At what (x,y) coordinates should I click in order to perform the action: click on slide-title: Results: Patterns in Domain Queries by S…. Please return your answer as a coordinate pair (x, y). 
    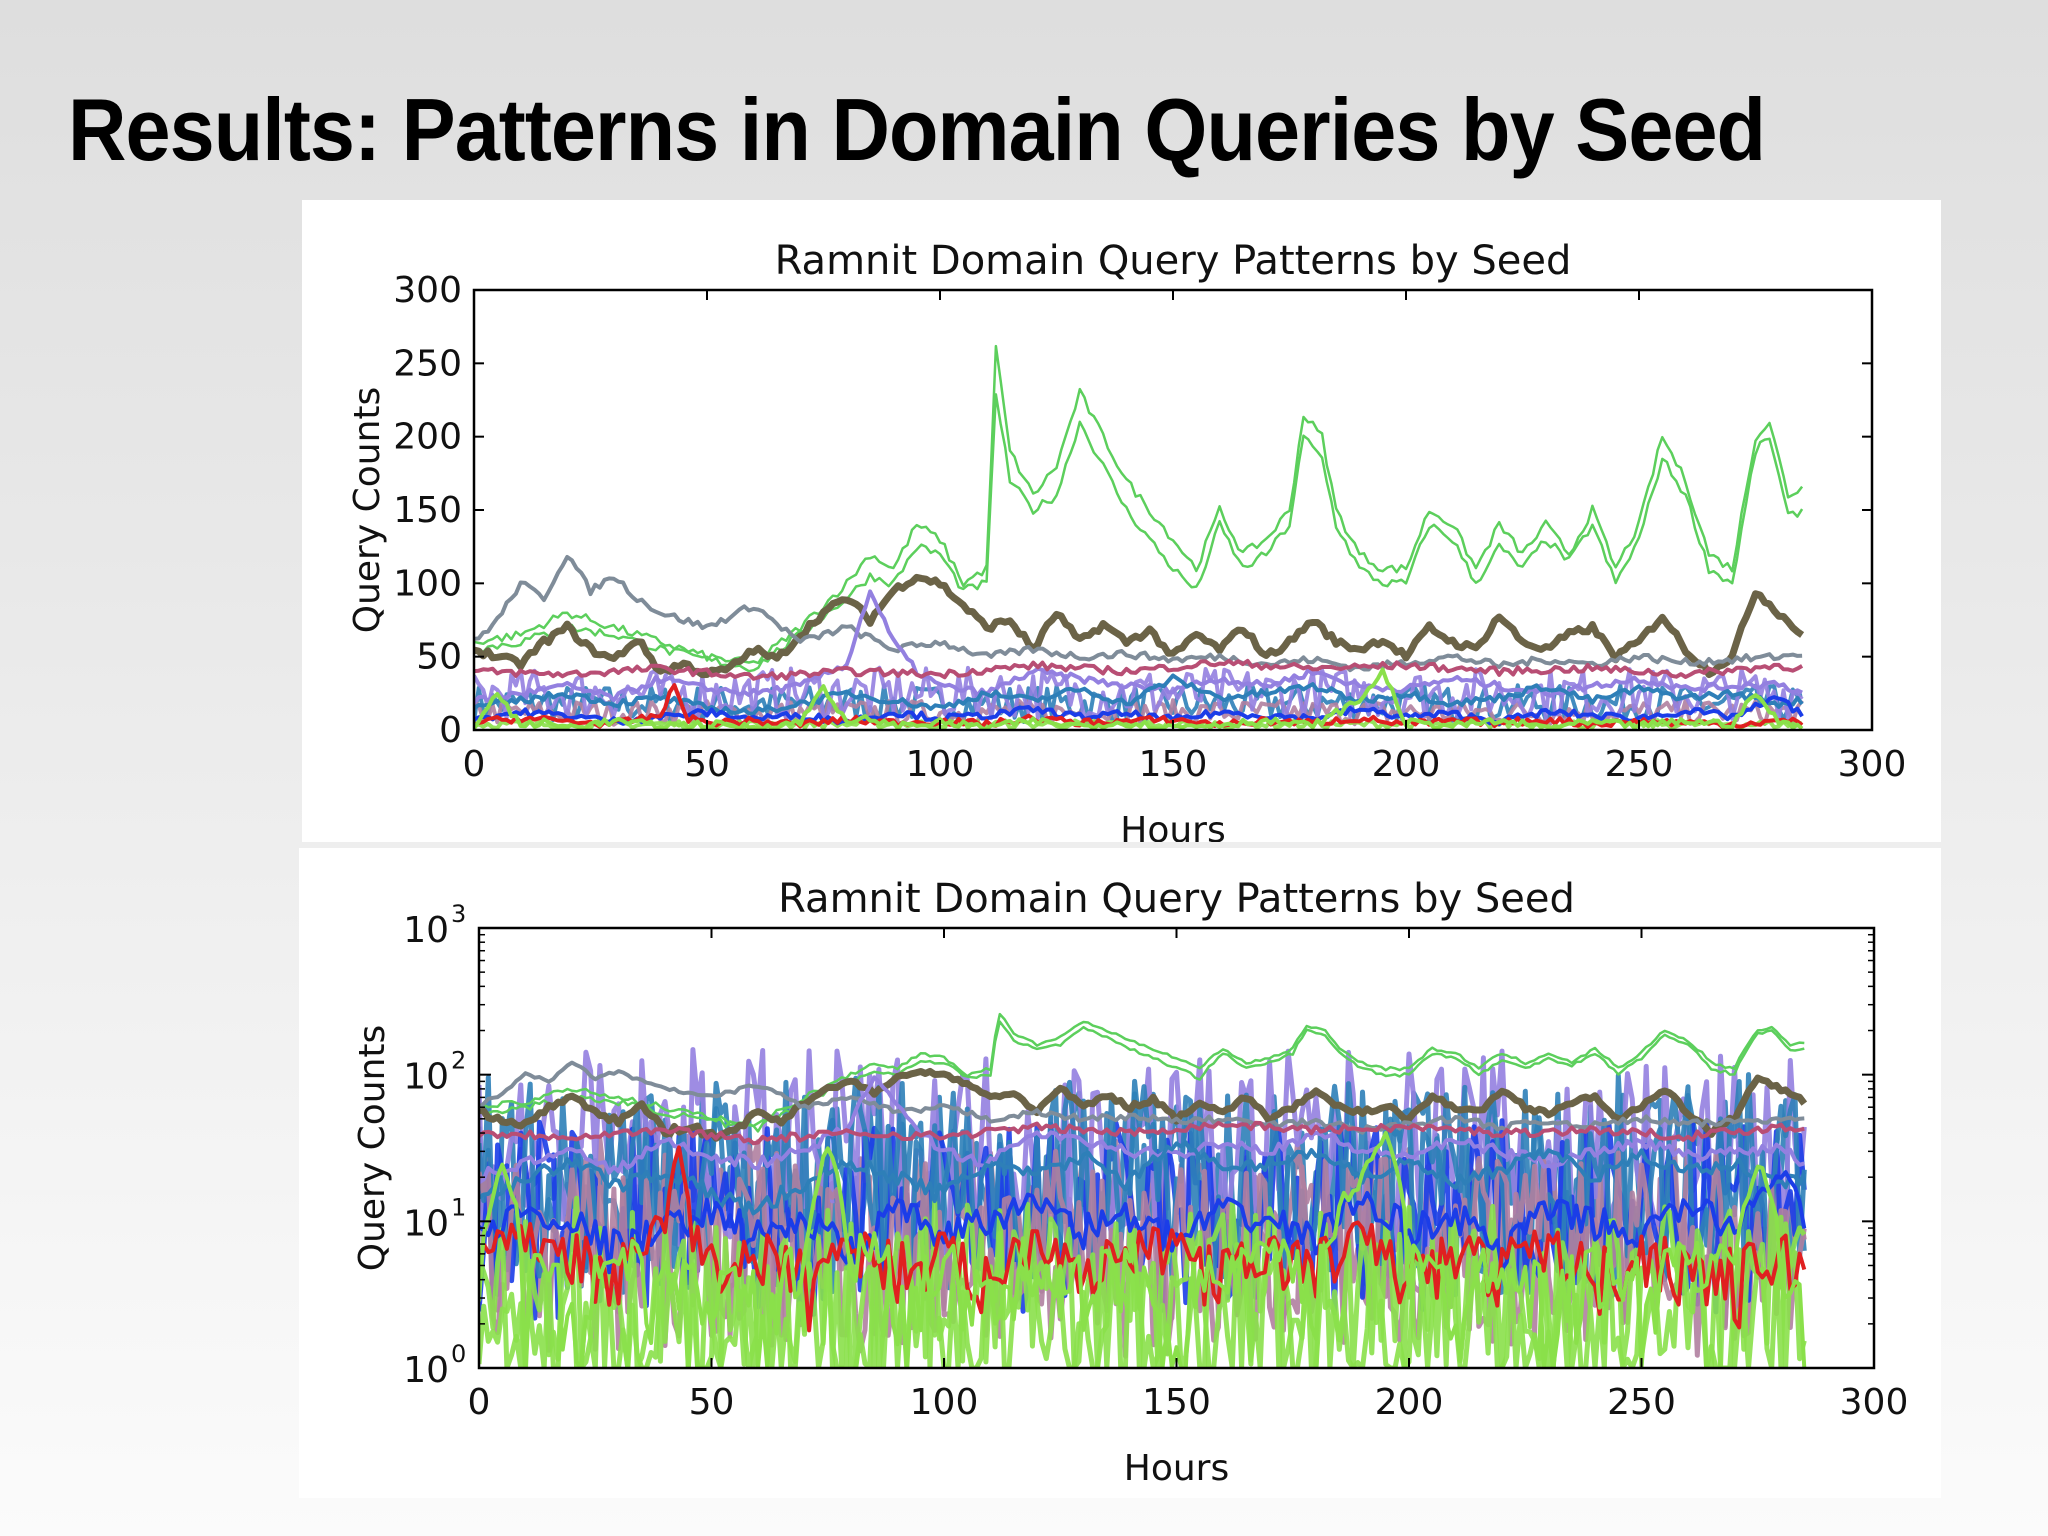
    Looking at the image, I should click on (917, 129).